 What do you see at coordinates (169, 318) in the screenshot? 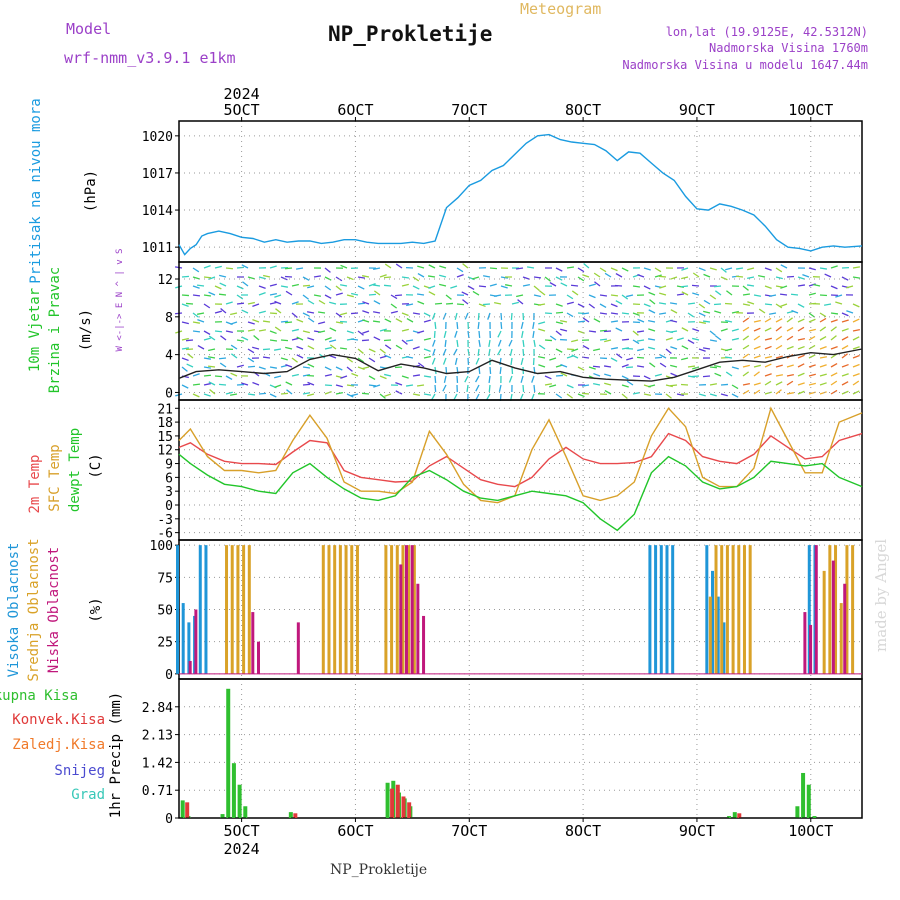
I see `y-tick-label: 8` at bounding box center [169, 318].